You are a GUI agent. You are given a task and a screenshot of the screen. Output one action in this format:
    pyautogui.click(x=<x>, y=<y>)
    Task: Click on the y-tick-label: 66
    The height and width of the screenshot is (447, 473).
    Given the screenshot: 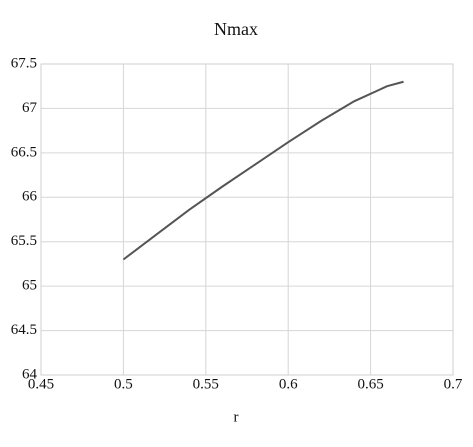 What is the action you would take?
    pyautogui.click(x=30, y=197)
    